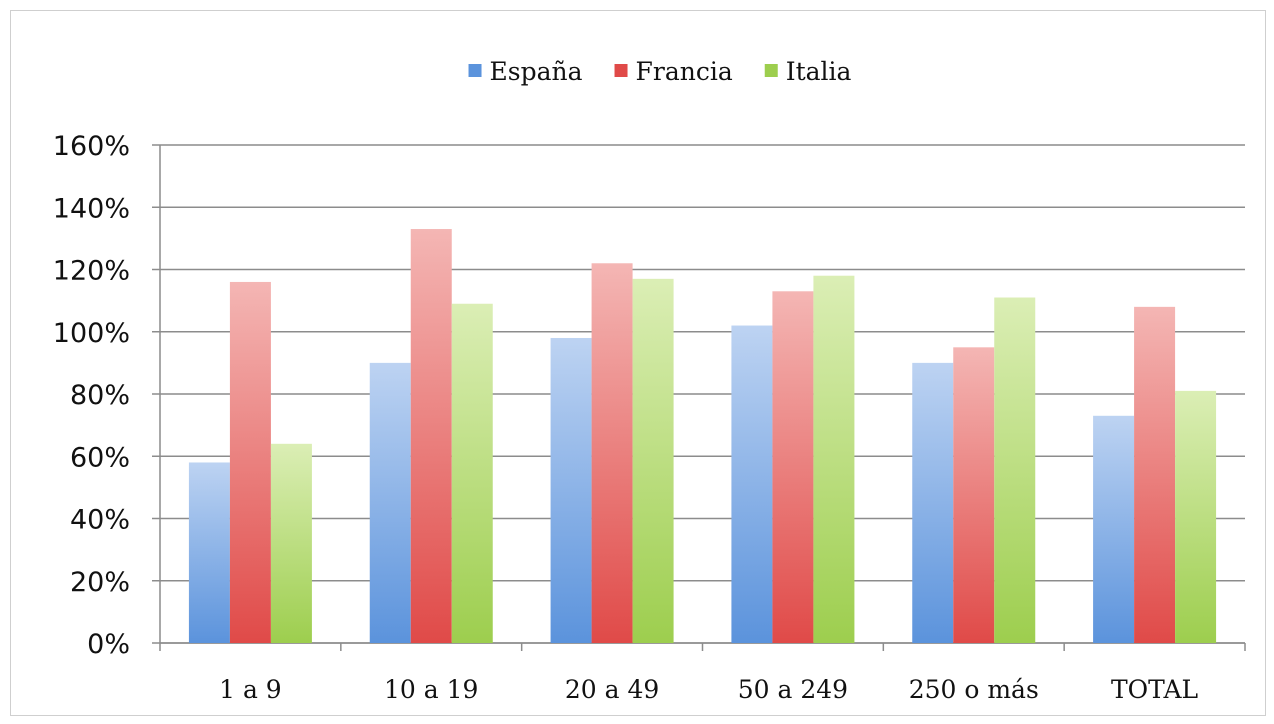 The image size is (1274, 724). What do you see at coordinates (250, 689) in the screenshot?
I see `x-tick-label: 1 a 9` at bounding box center [250, 689].